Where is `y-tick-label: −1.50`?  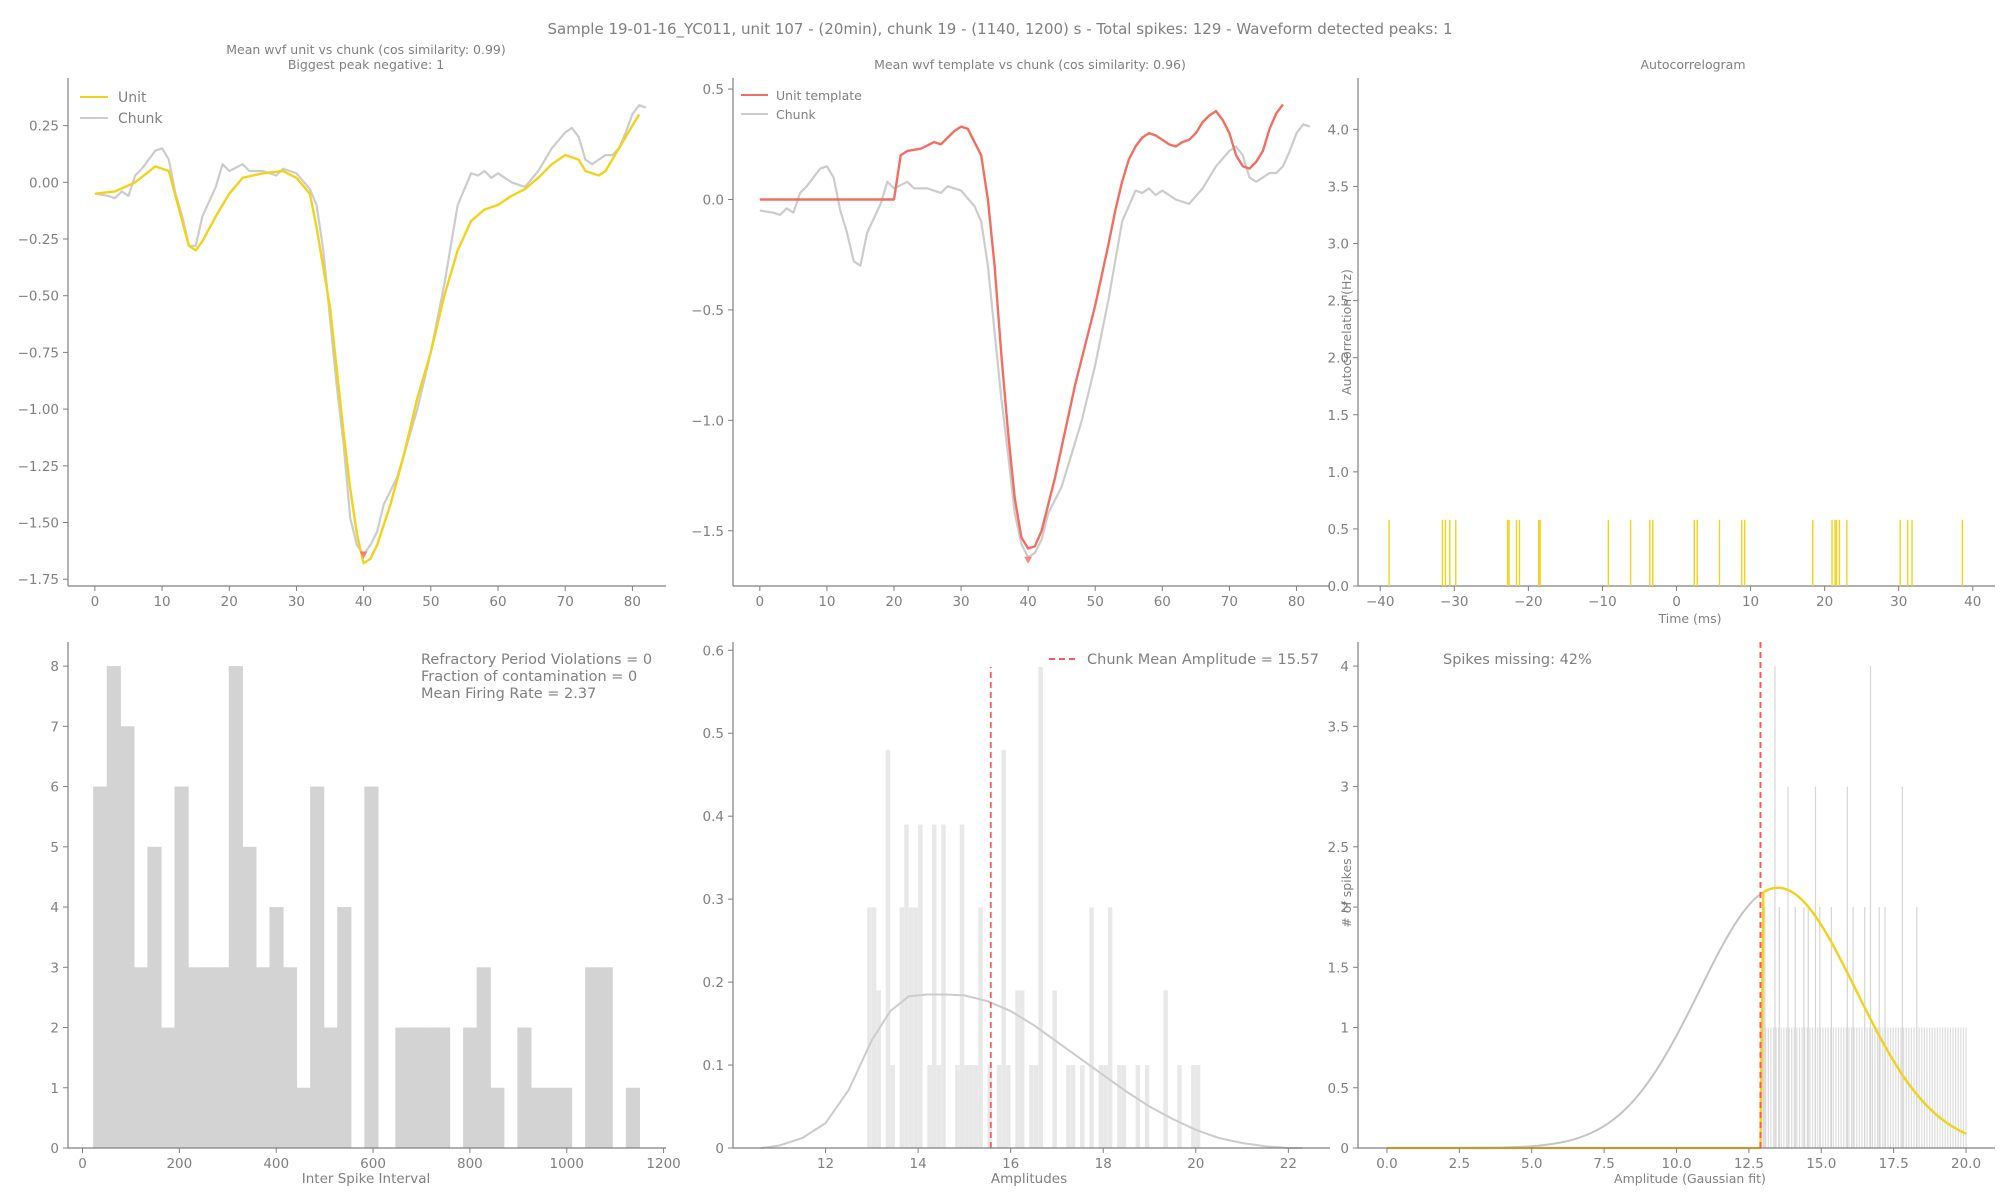 y-tick-label: −1.50 is located at coordinates (38, 524).